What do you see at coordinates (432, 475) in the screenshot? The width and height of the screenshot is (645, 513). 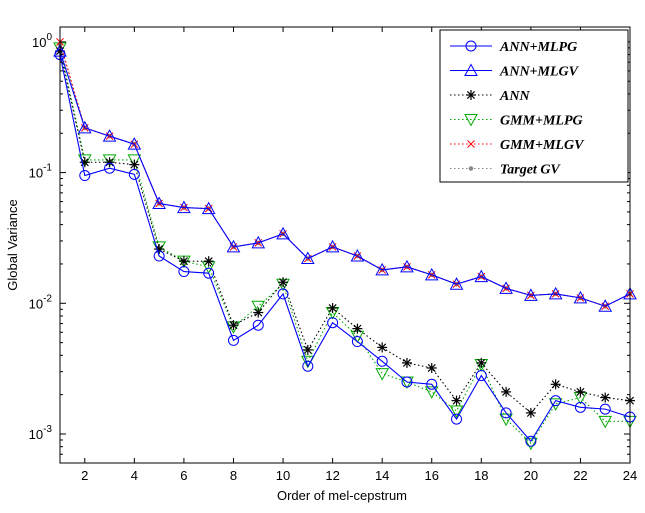 I see `x-tick-label: 16` at bounding box center [432, 475].